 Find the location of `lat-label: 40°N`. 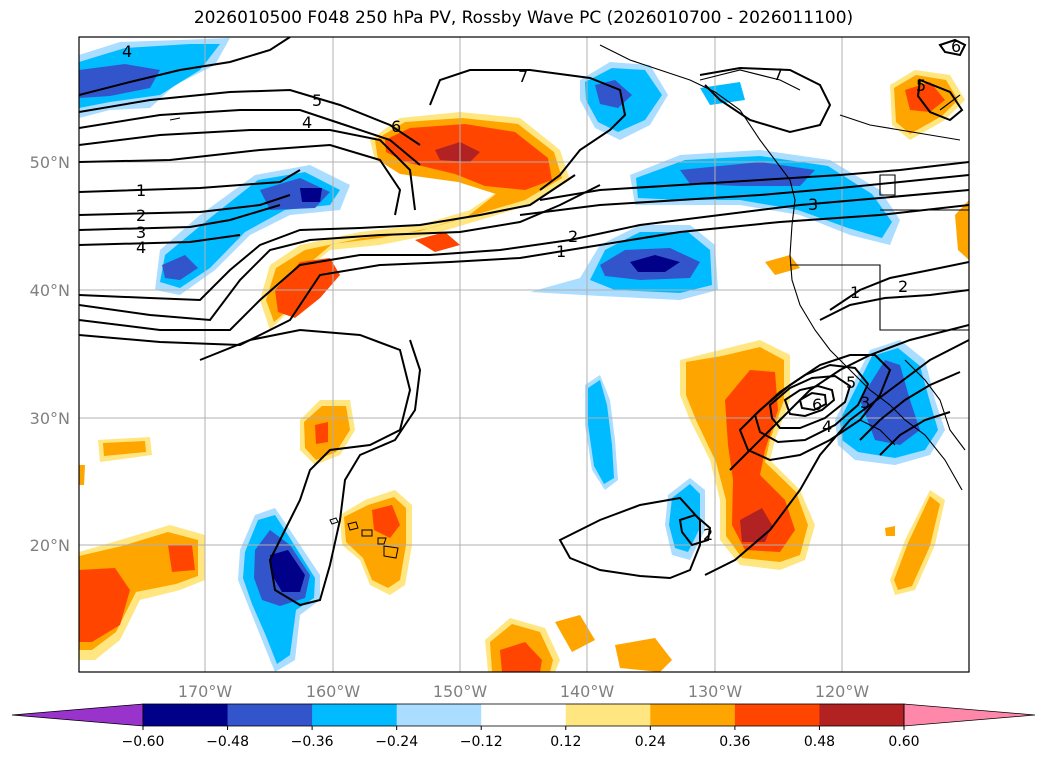

lat-label: 40°N is located at coordinates (50, 290).